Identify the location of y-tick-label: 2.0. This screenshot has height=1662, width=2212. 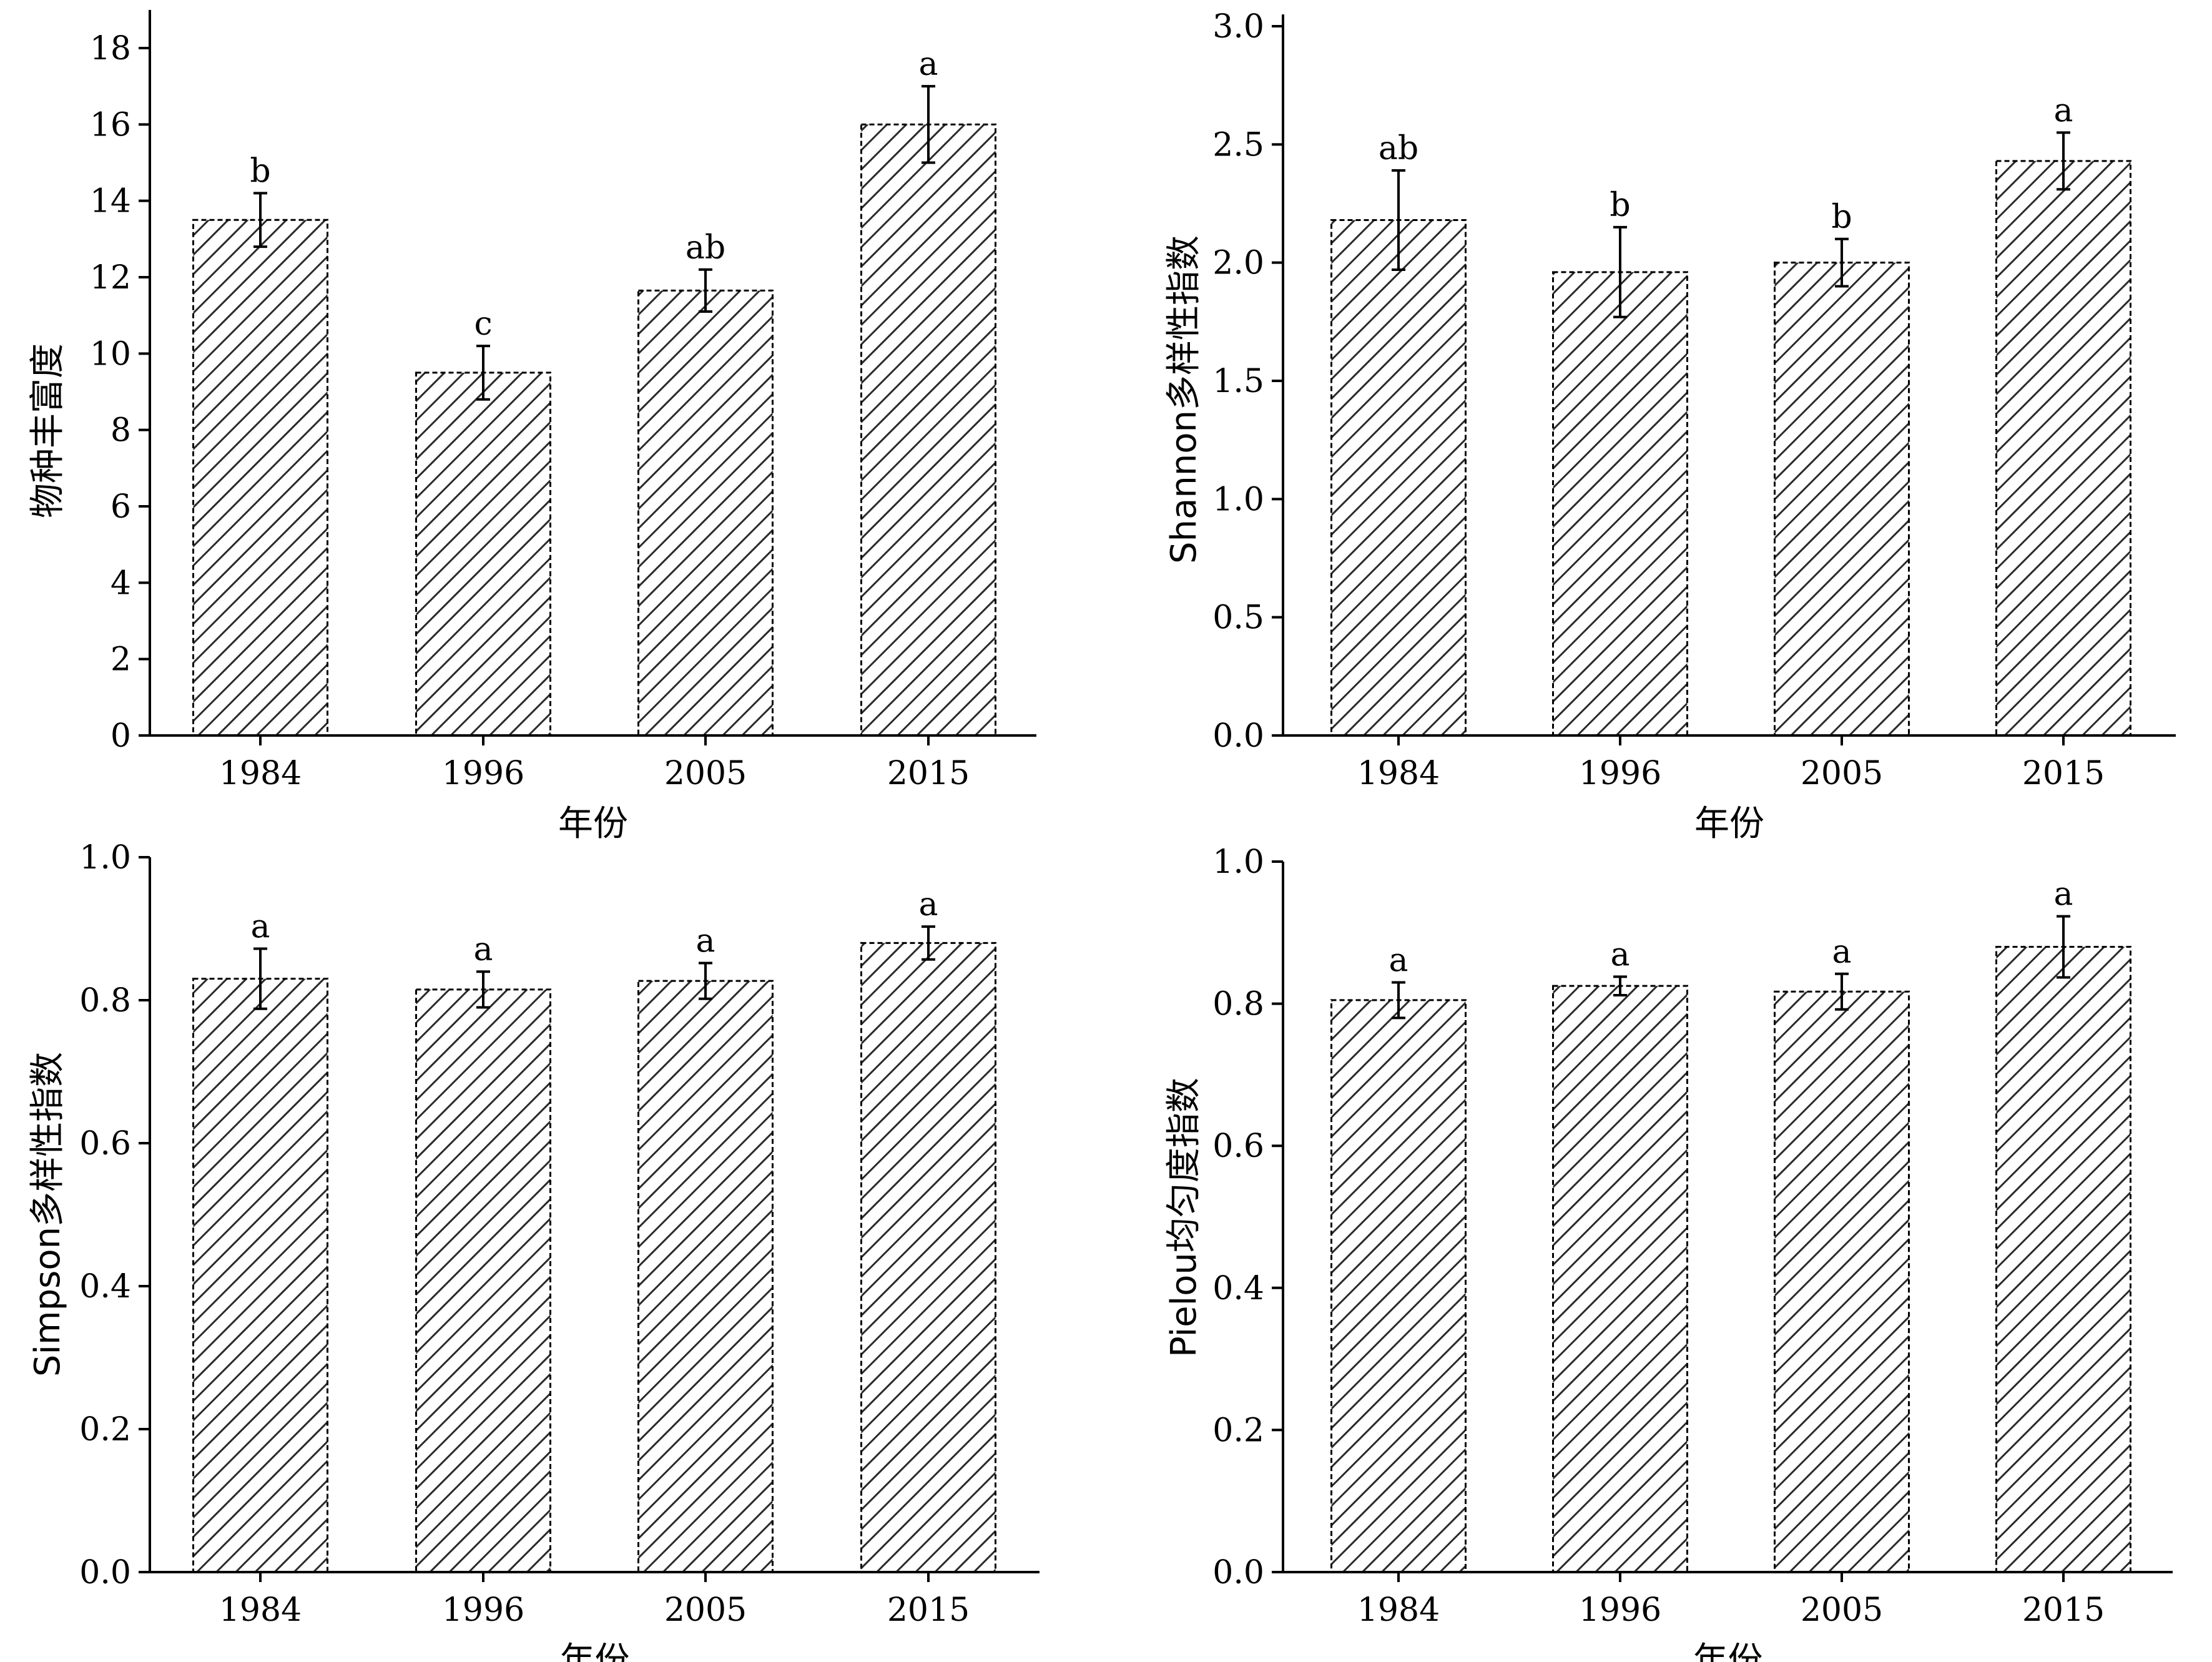
(1238, 263).